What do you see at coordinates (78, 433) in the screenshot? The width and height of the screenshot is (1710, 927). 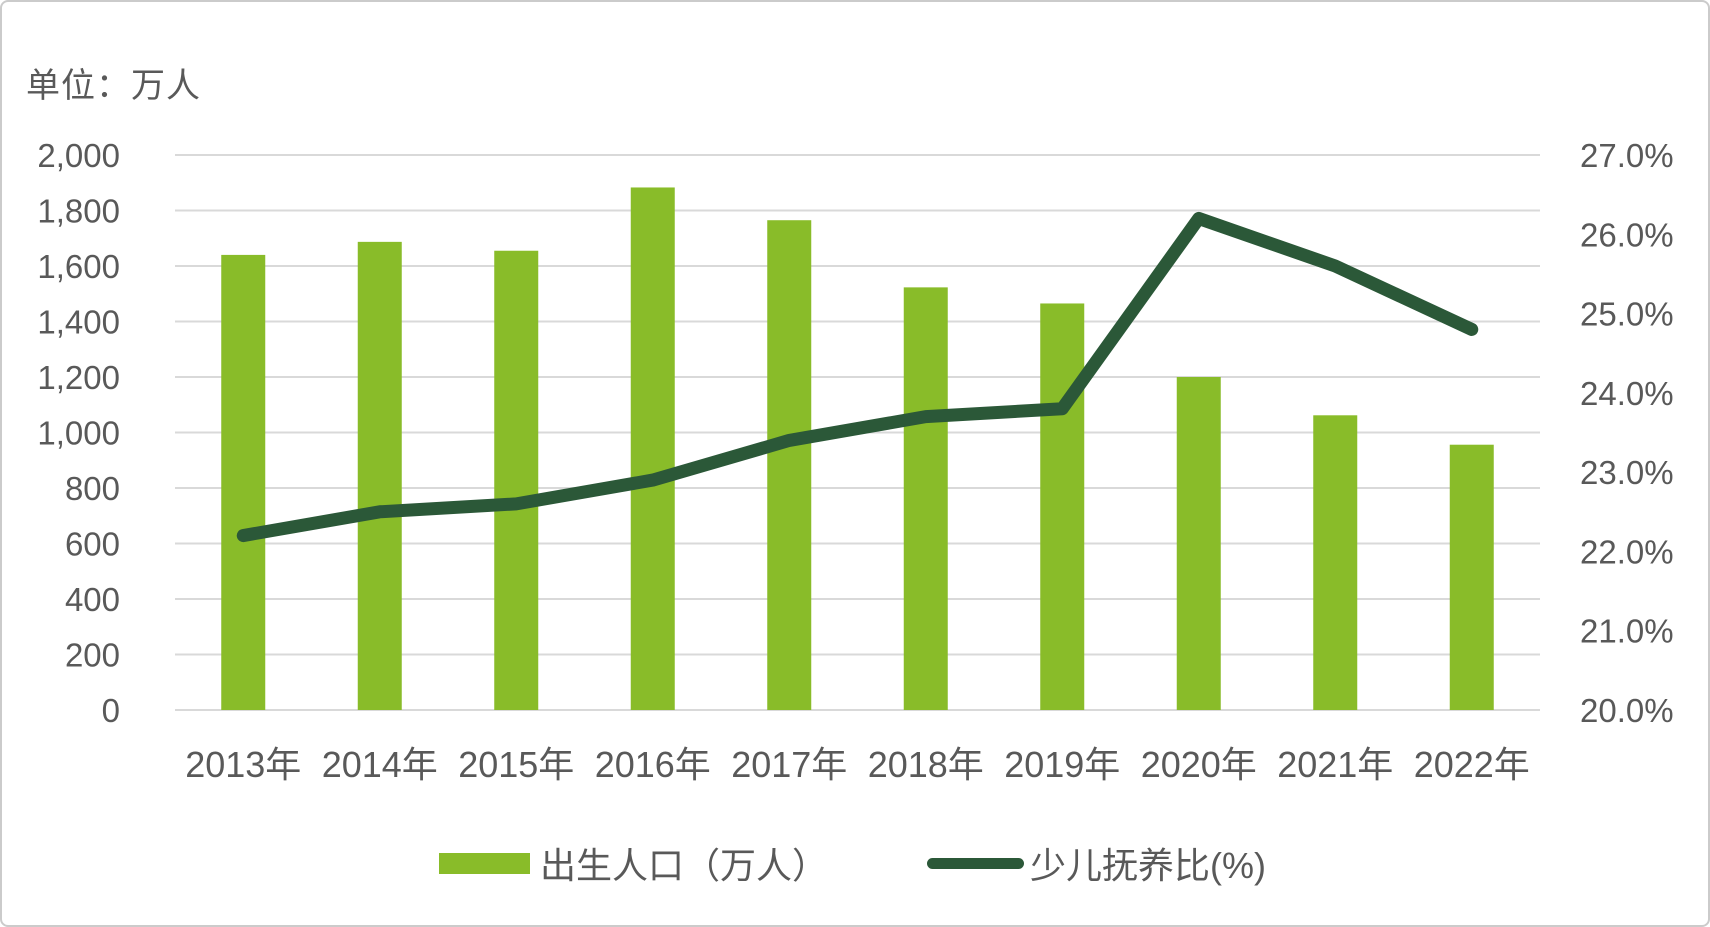 I see `left-axis-tick-label: 1,000` at bounding box center [78, 433].